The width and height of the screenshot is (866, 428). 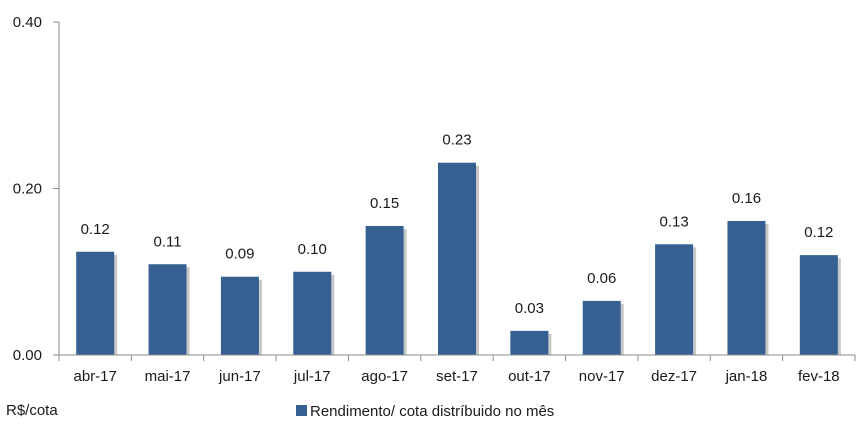 I want to click on data-label-jul-17: 0.10, so click(x=312, y=249).